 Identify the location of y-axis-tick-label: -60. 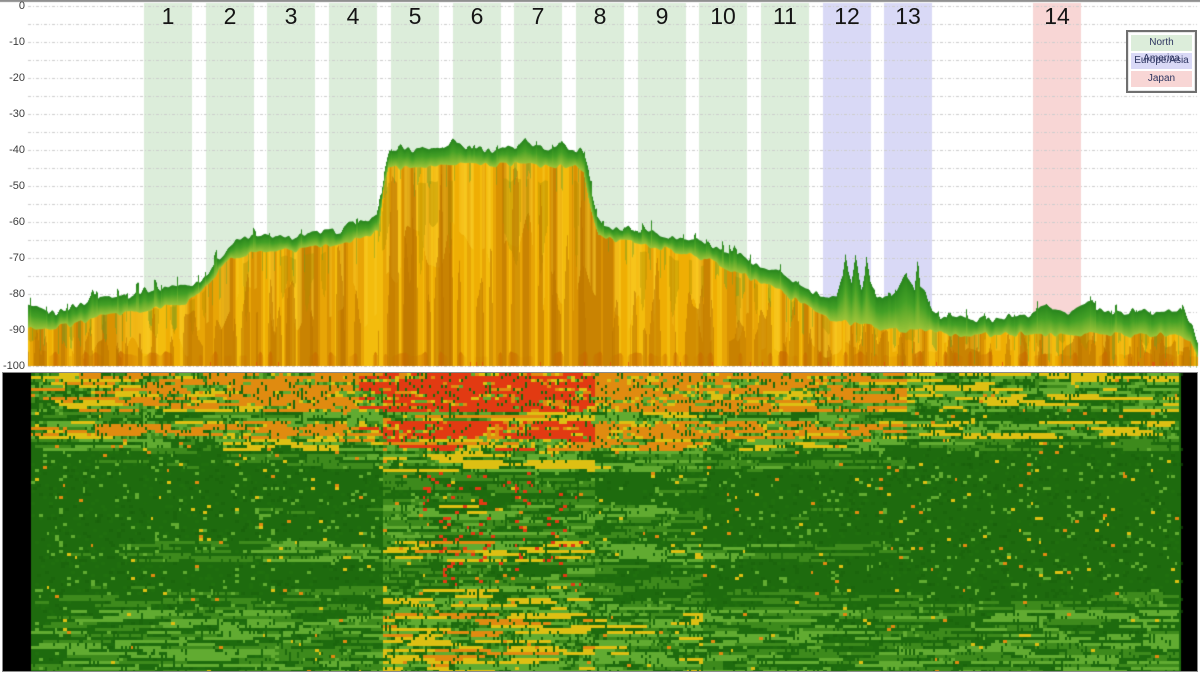
(17, 221).